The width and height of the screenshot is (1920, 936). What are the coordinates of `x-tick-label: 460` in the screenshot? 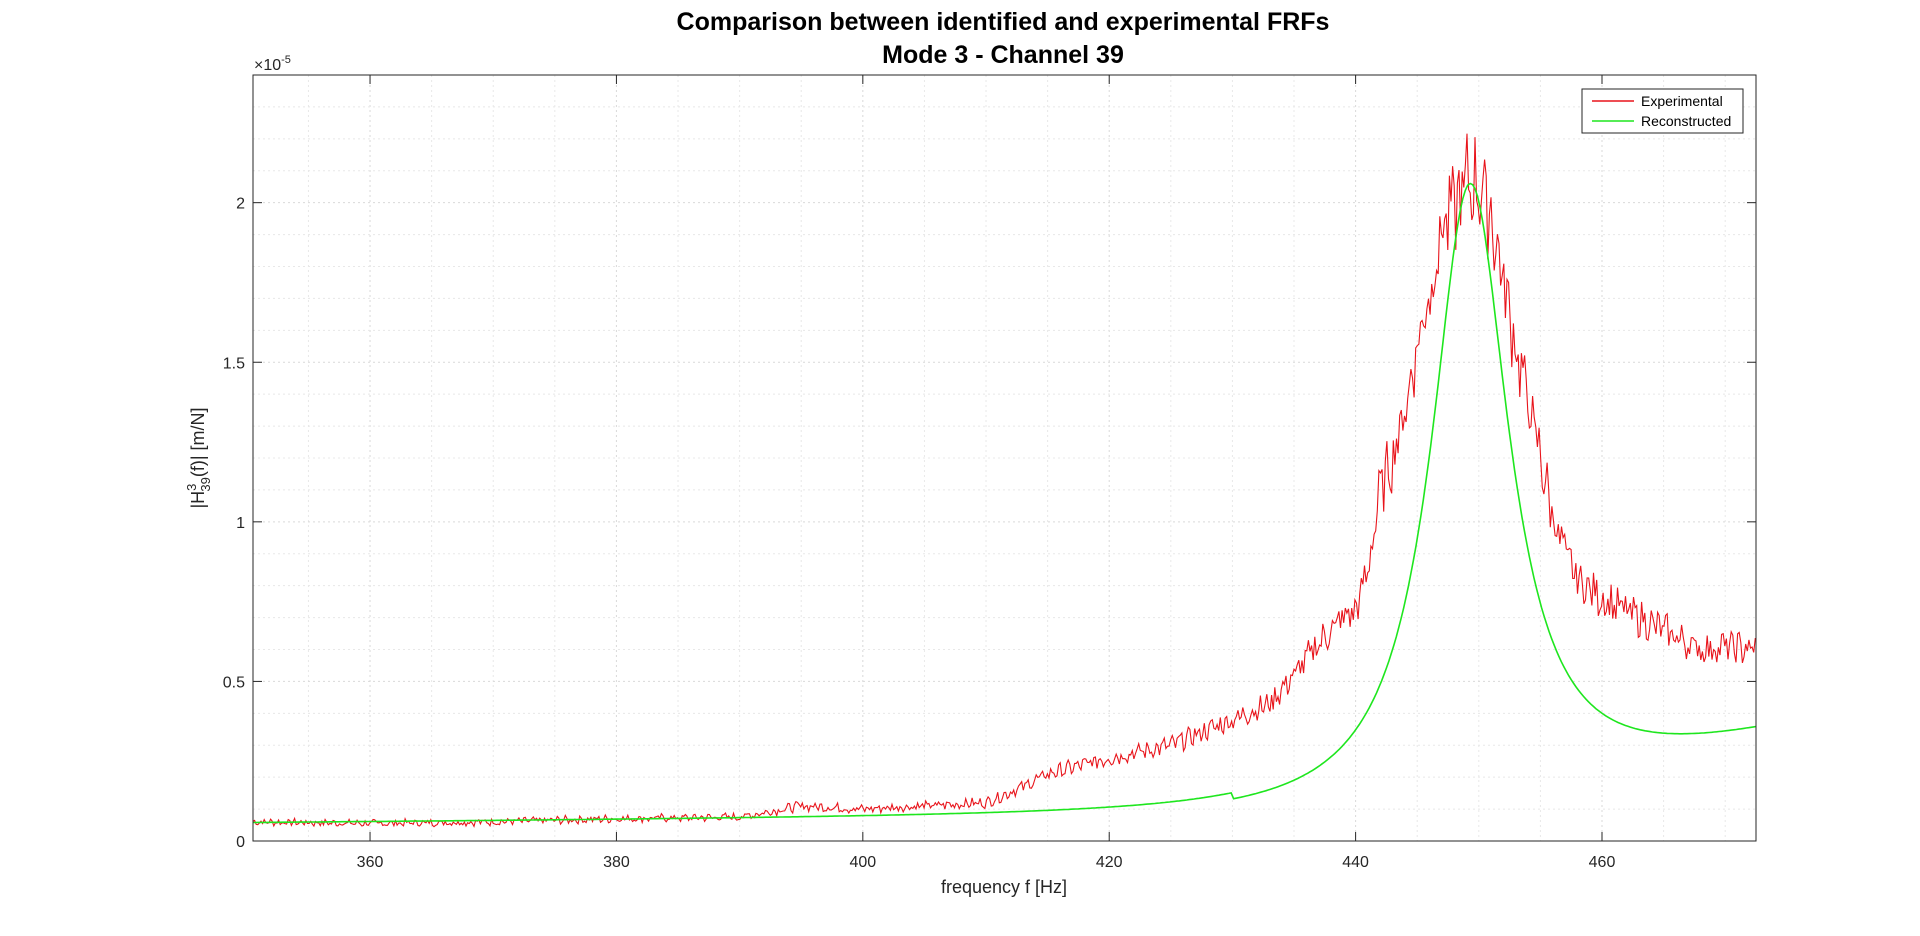 It's located at (1602, 862).